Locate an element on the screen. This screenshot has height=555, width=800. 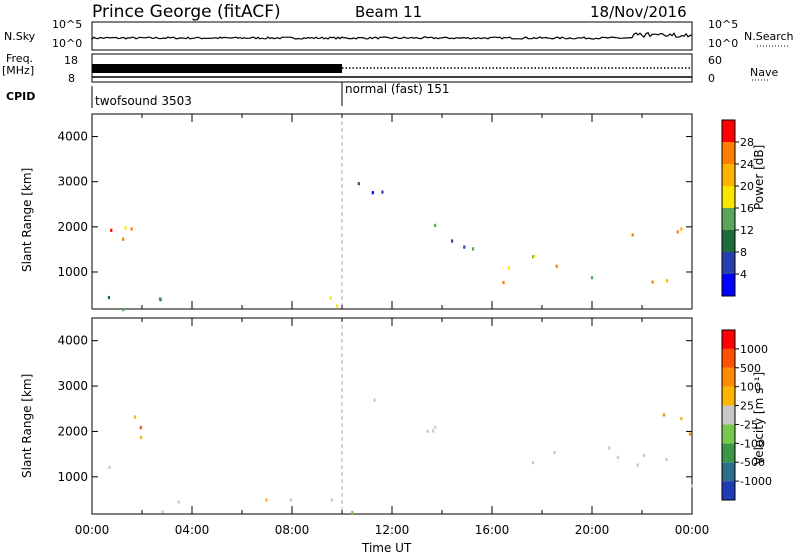
nsearch-tick-bottom: 10^0 is located at coordinates (723, 43).